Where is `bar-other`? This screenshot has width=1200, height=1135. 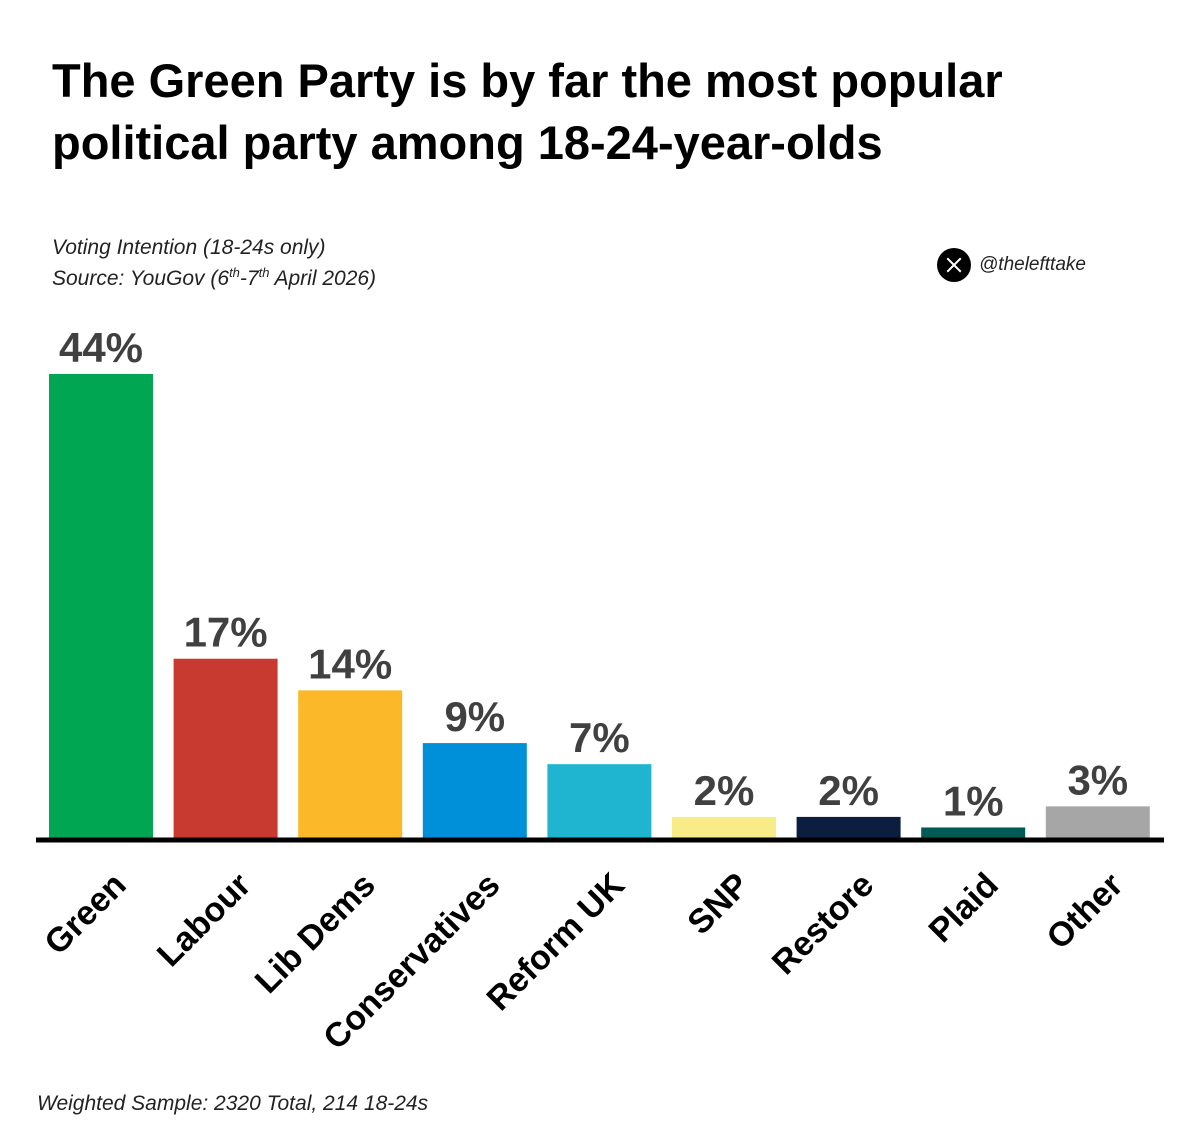 bar-other is located at coordinates (1097, 822).